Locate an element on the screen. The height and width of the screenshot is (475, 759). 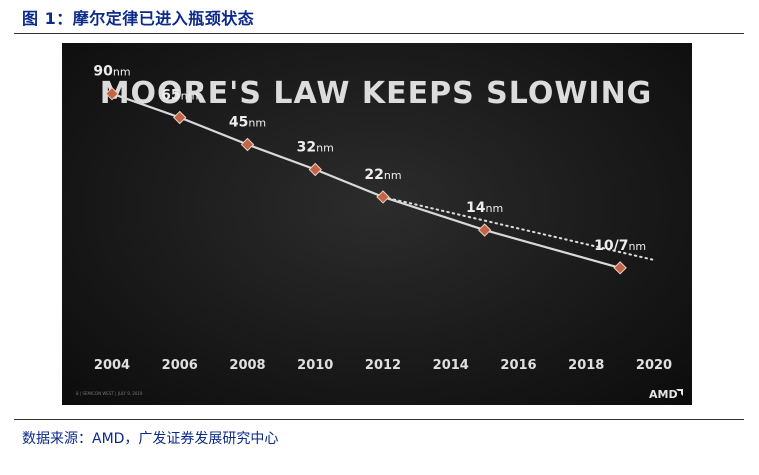
x-tick-label: 2012 is located at coordinates (383, 365).